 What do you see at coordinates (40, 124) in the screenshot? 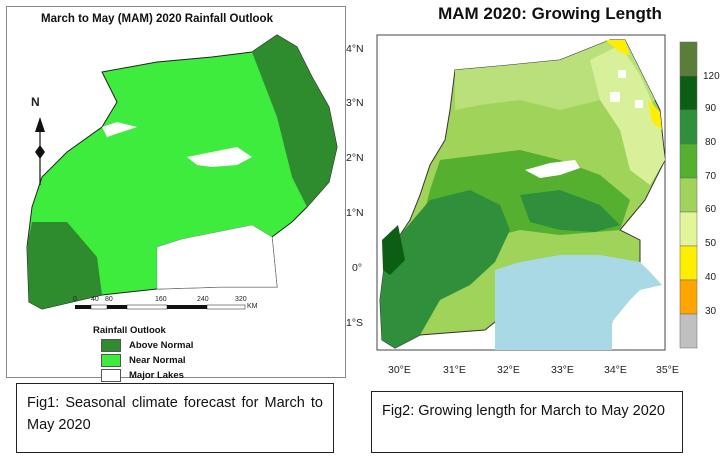
I see `north-arrow-head` at bounding box center [40, 124].